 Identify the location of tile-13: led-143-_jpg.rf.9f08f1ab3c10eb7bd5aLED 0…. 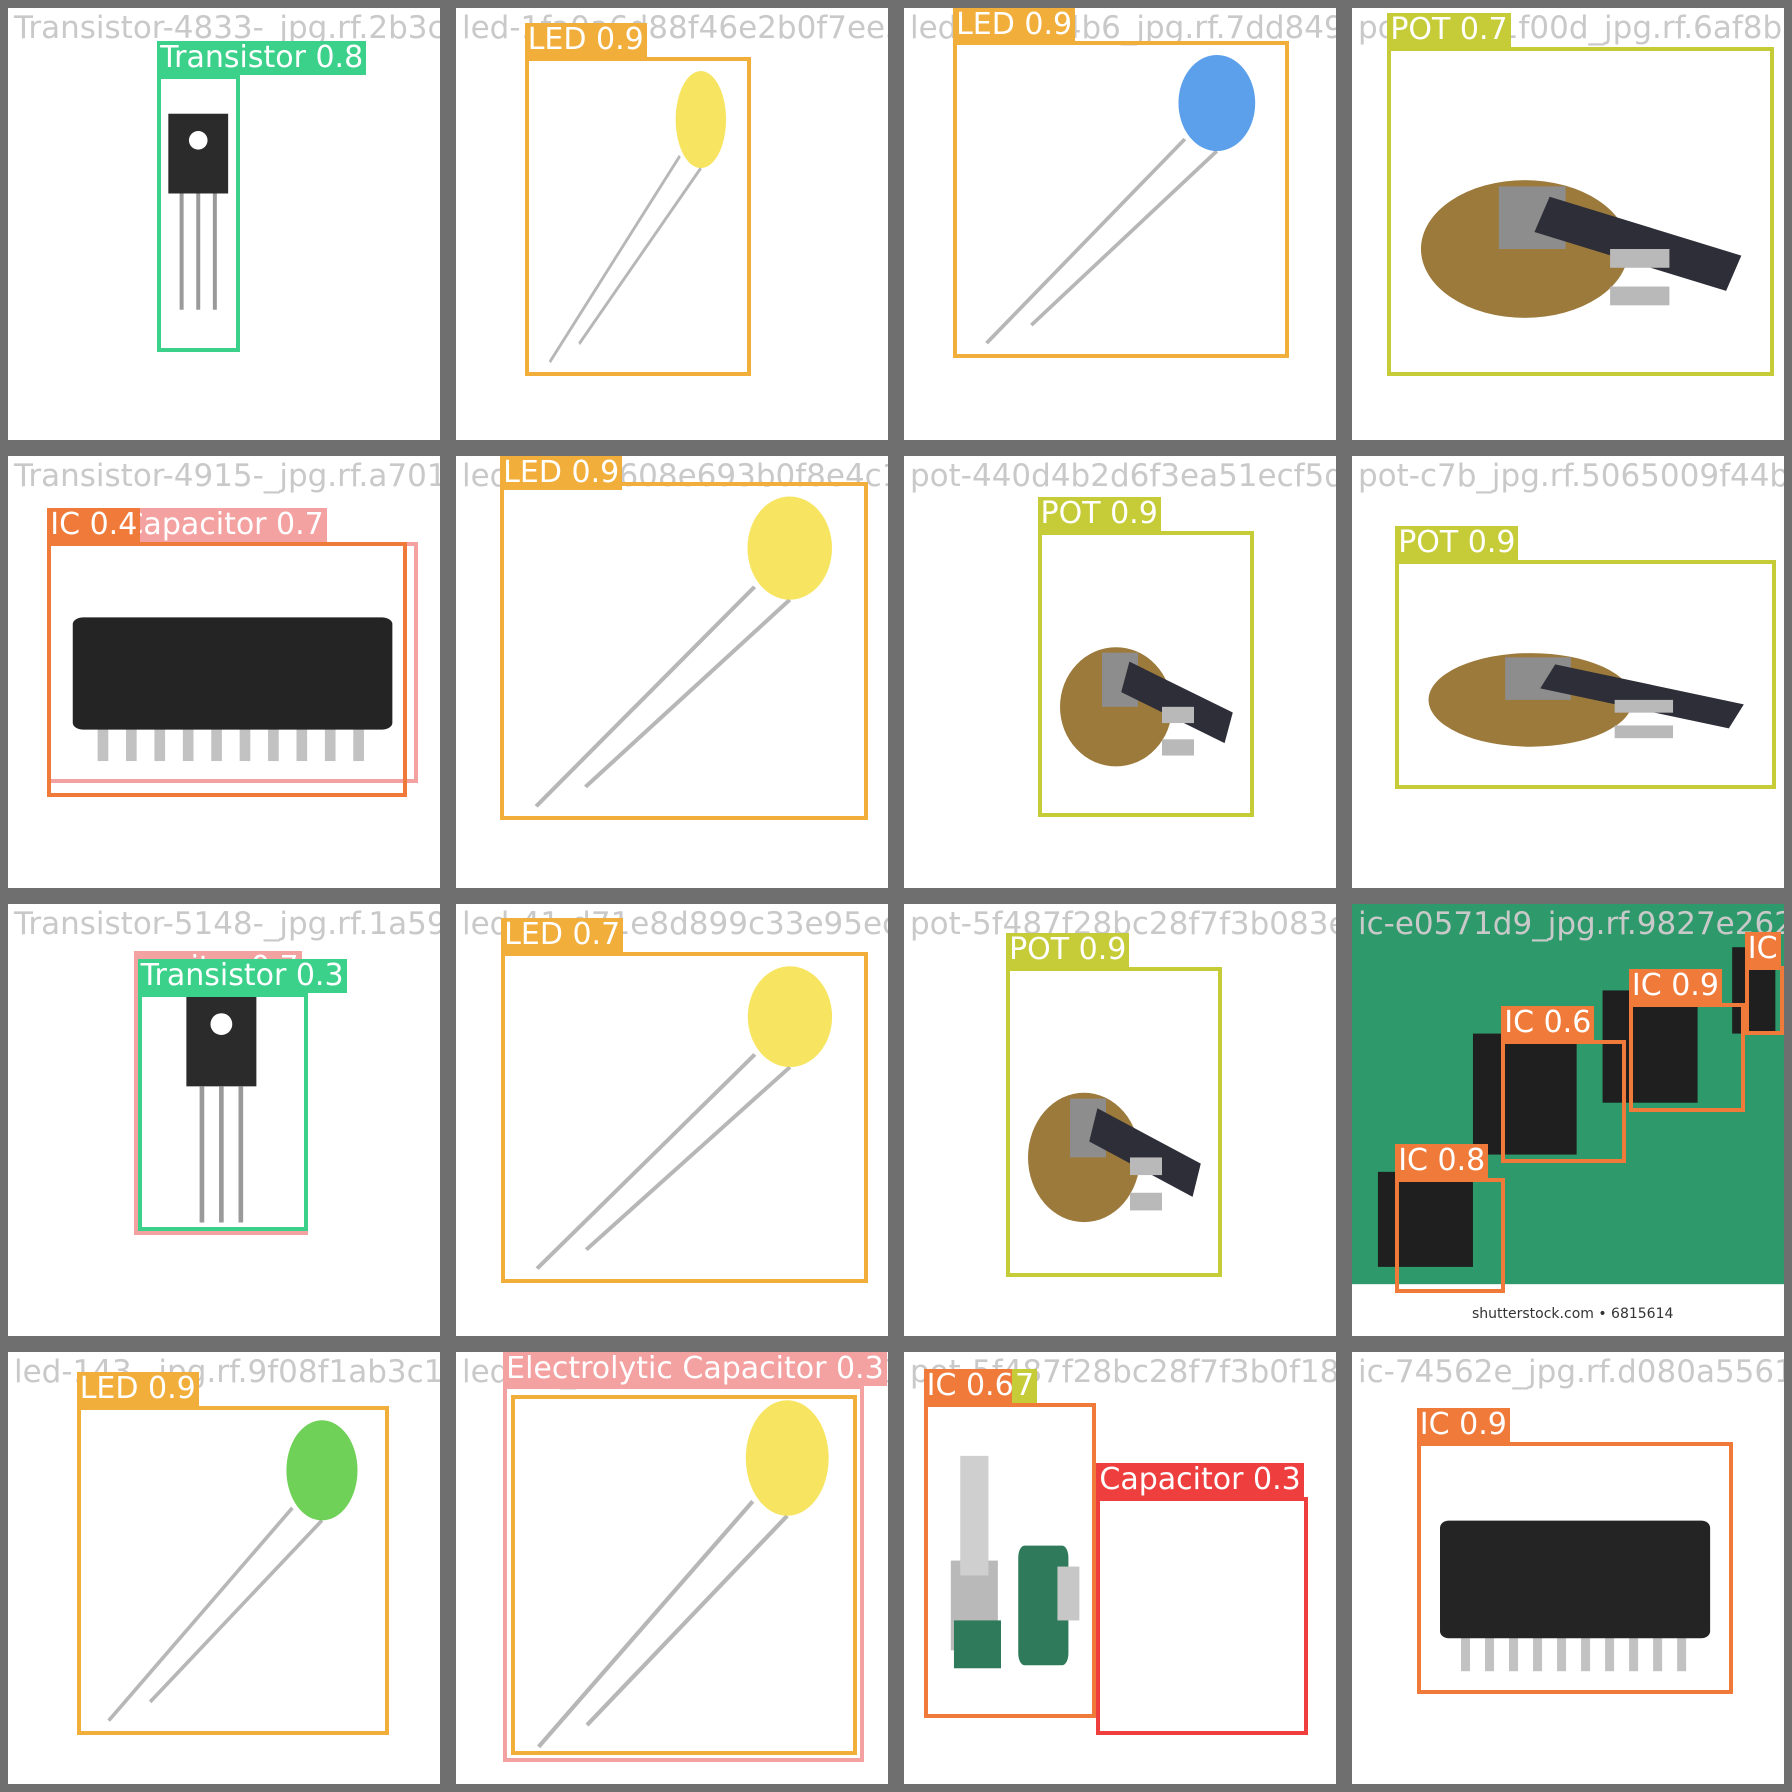
(224, 1568).